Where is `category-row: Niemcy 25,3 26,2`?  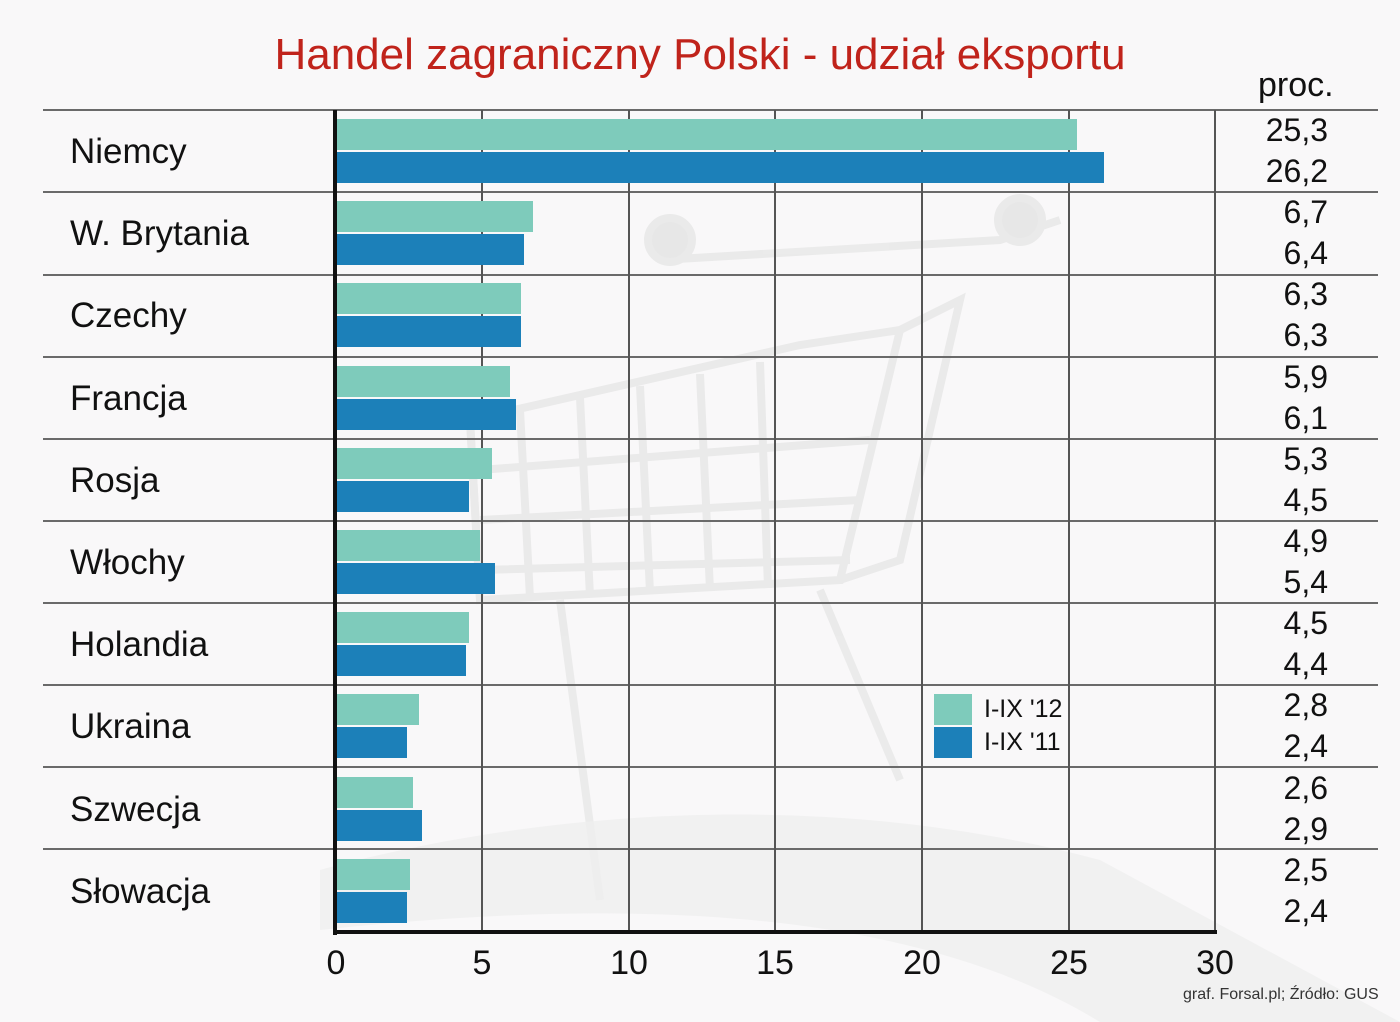
category-row: Niemcy 25,3 26,2 is located at coordinates (700, 151).